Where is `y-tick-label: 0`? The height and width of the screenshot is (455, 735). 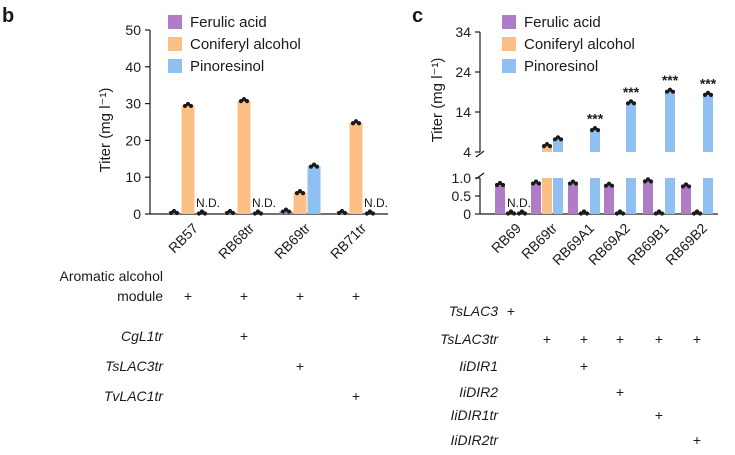
y-tick-label: 0 is located at coordinates (137, 214).